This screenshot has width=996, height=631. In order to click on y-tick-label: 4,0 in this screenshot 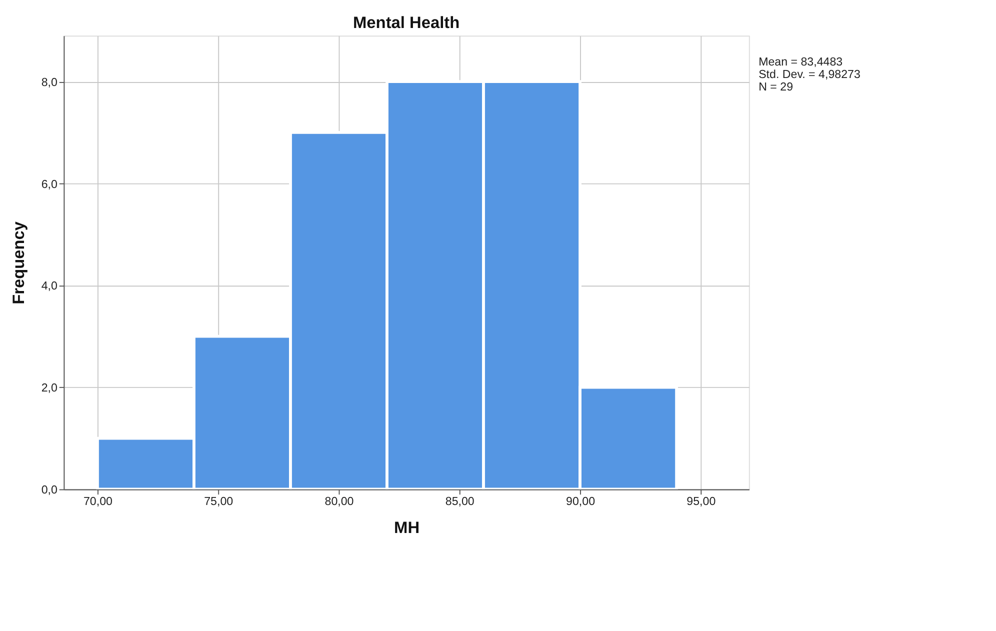, I will do `click(49, 286)`.